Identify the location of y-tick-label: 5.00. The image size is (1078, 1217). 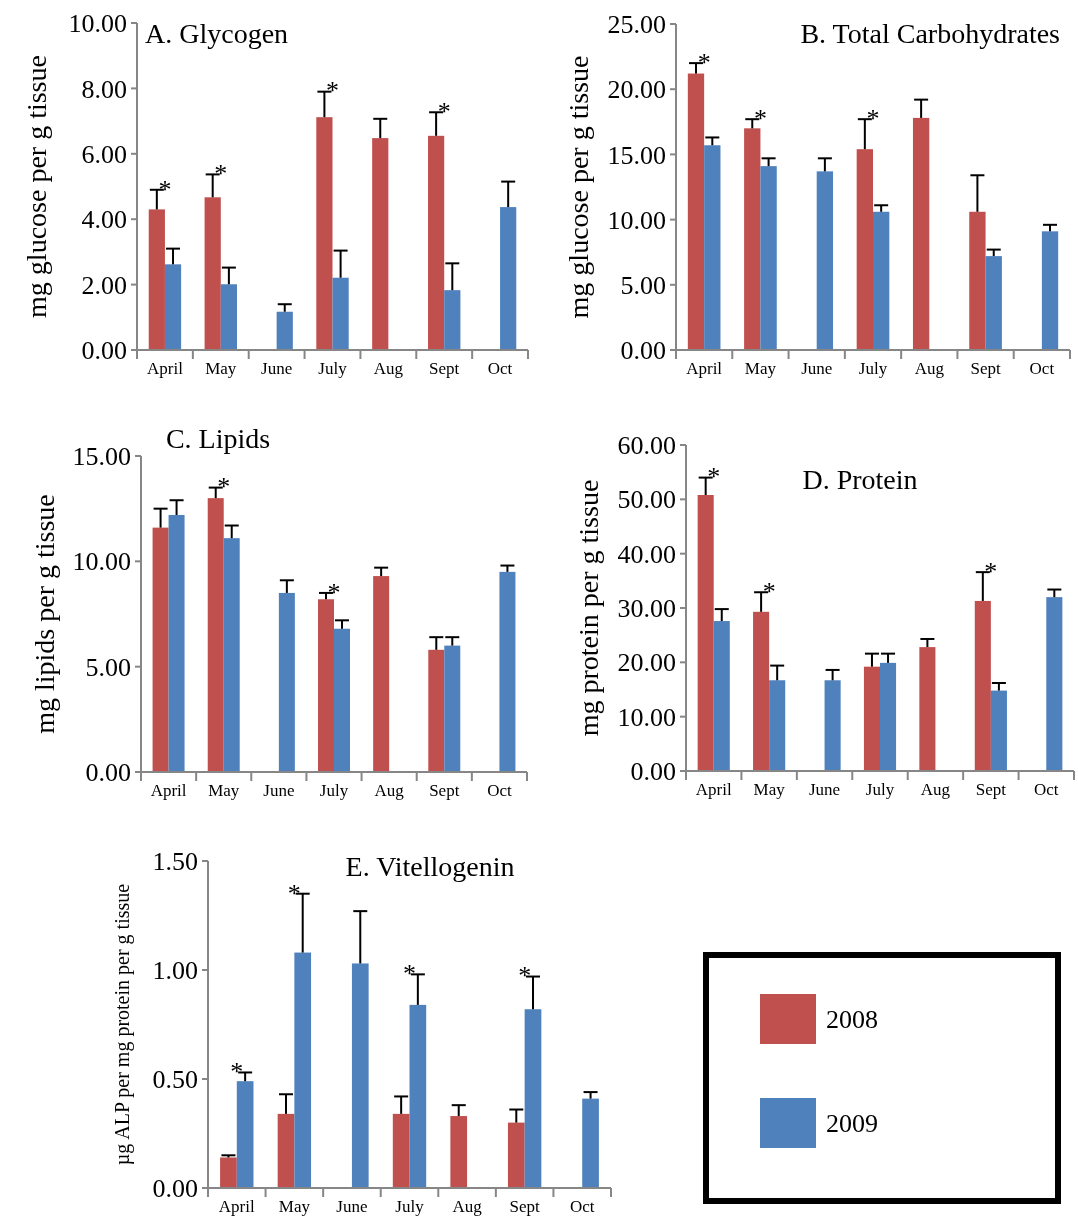
(643, 285).